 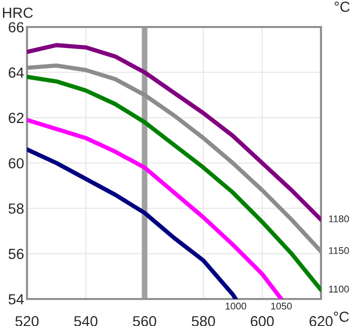 I want to click on y-tick-label: 60, so click(x=16, y=163).